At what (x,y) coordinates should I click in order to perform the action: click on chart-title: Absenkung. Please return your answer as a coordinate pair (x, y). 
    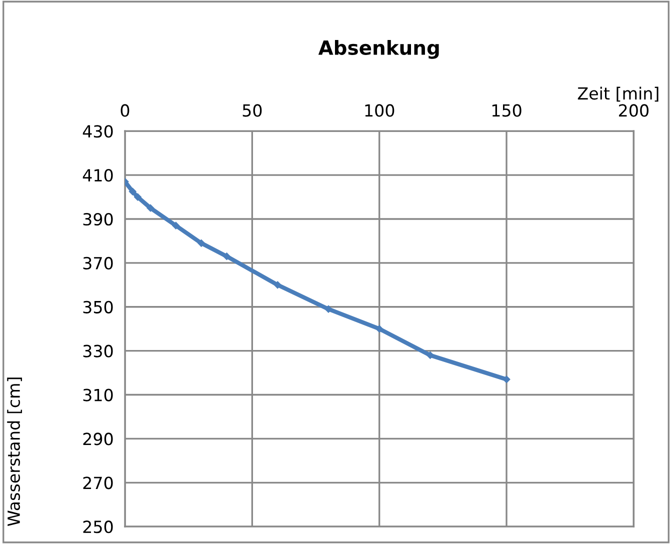
    Looking at the image, I should click on (378, 49).